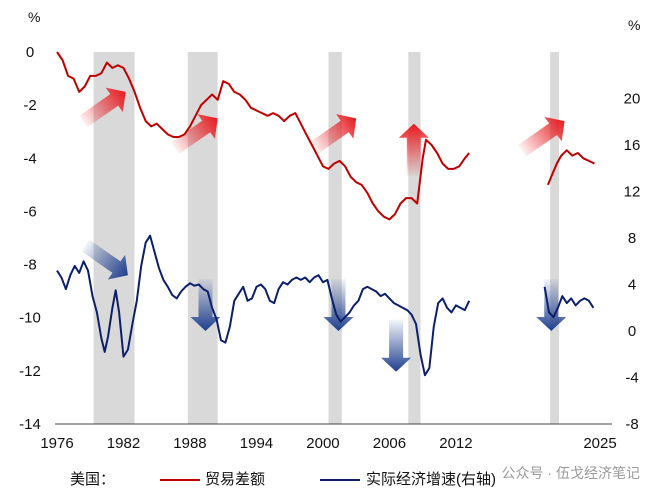 Image resolution: width=660 pixels, height=501 pixels. What do you see at coordinates (632, 262) in the screenshot?
I see `right-axis-ticks: 20 16 12 8 4 0 -4 -8` at bounding box center [632, 262].